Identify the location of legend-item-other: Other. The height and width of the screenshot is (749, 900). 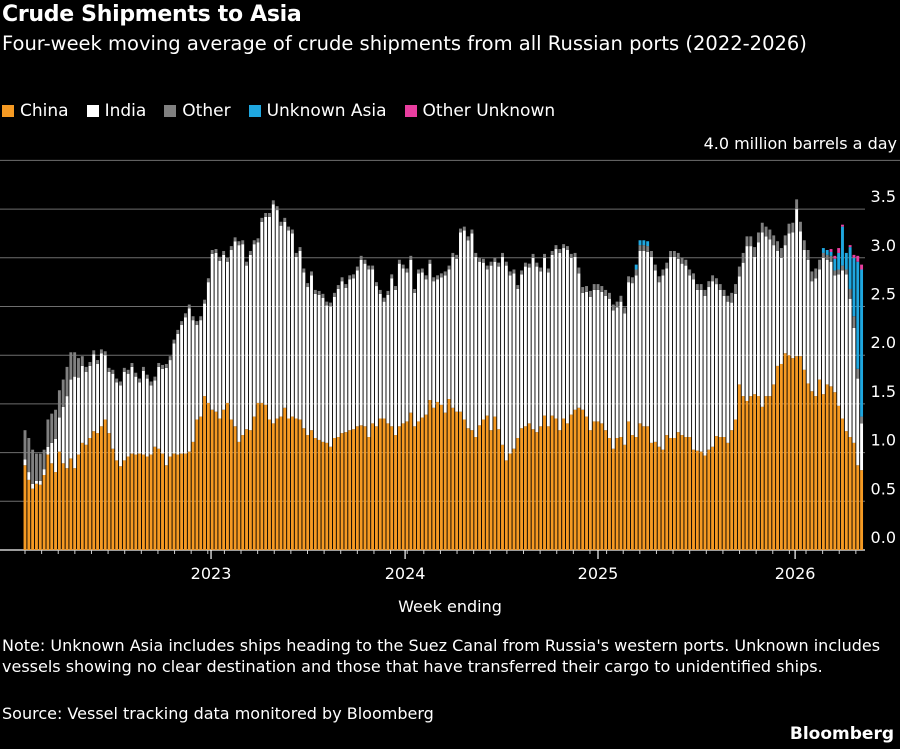
(197, 111).